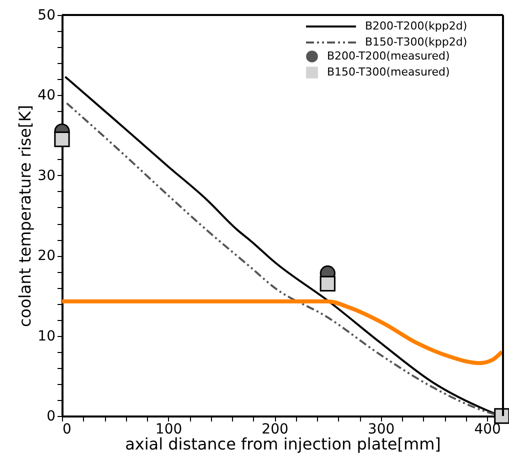 This screenshot has height=456, width=509. Describe the element at coordinates (25, 216) in the screenshot. I see `y-axis-title: coolant temperature rise[K]` at that location.